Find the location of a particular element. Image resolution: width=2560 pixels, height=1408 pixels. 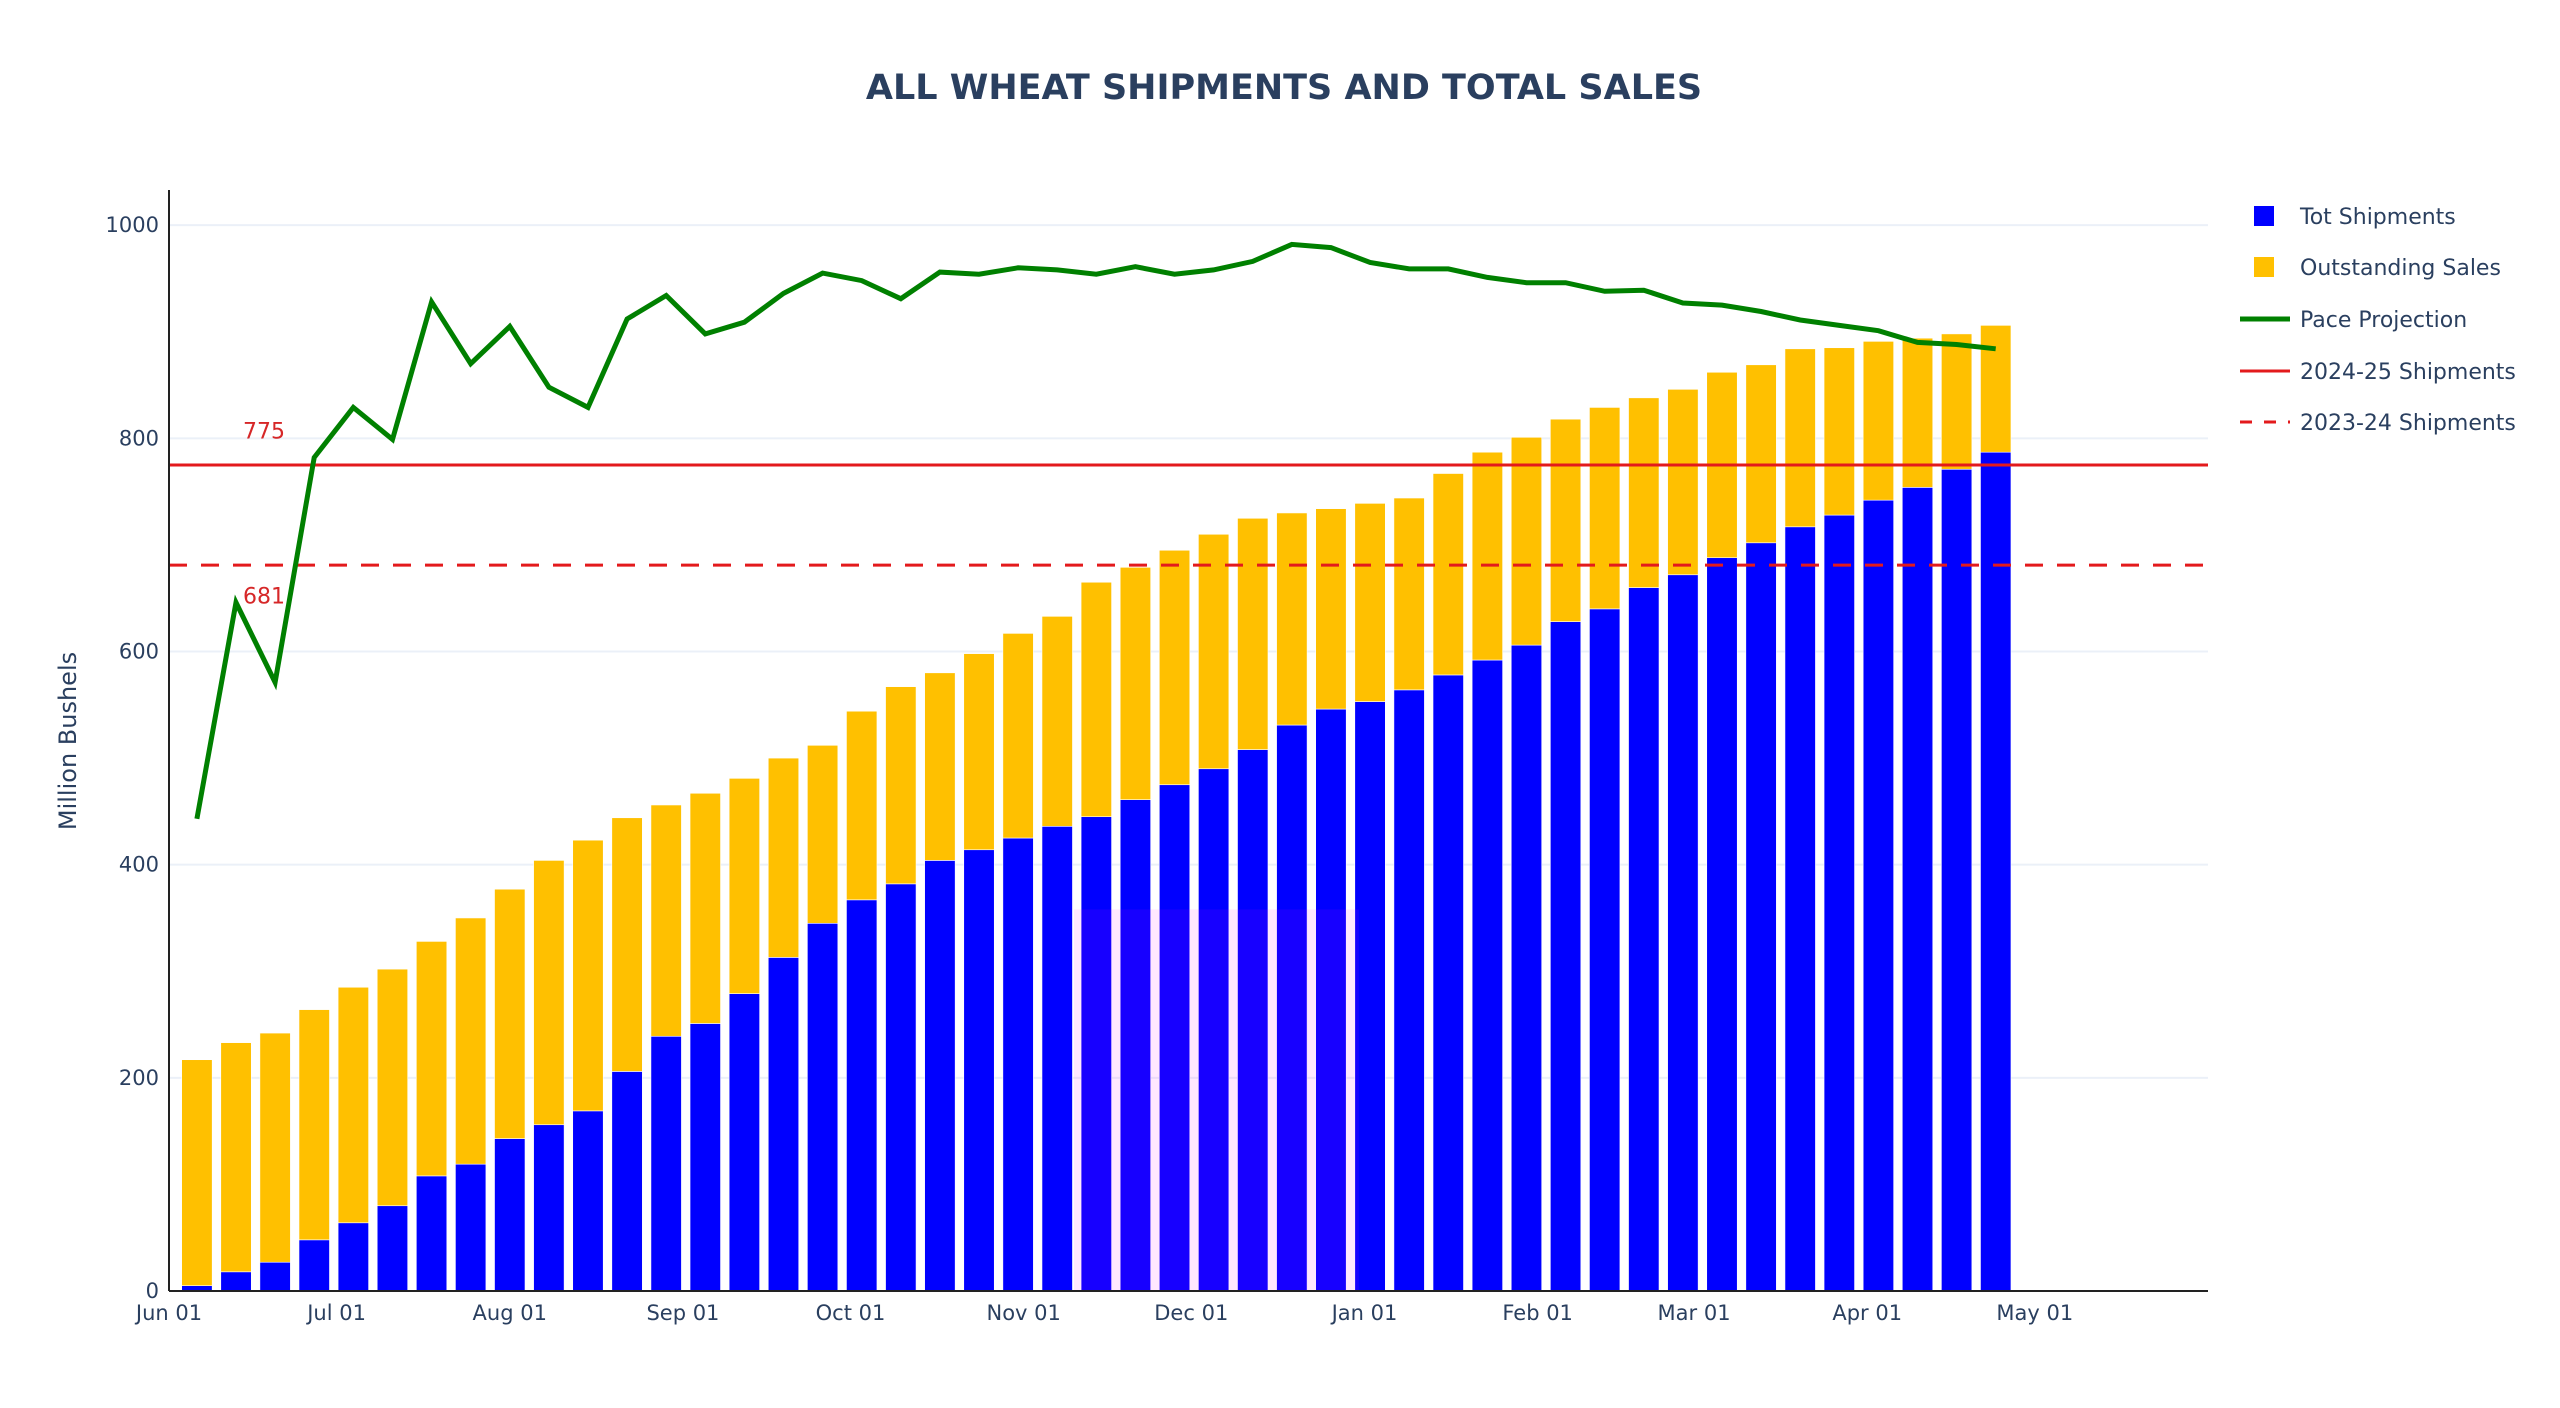

legend-item: 2023-24 Shipments is located at coordinates (2378, 423).